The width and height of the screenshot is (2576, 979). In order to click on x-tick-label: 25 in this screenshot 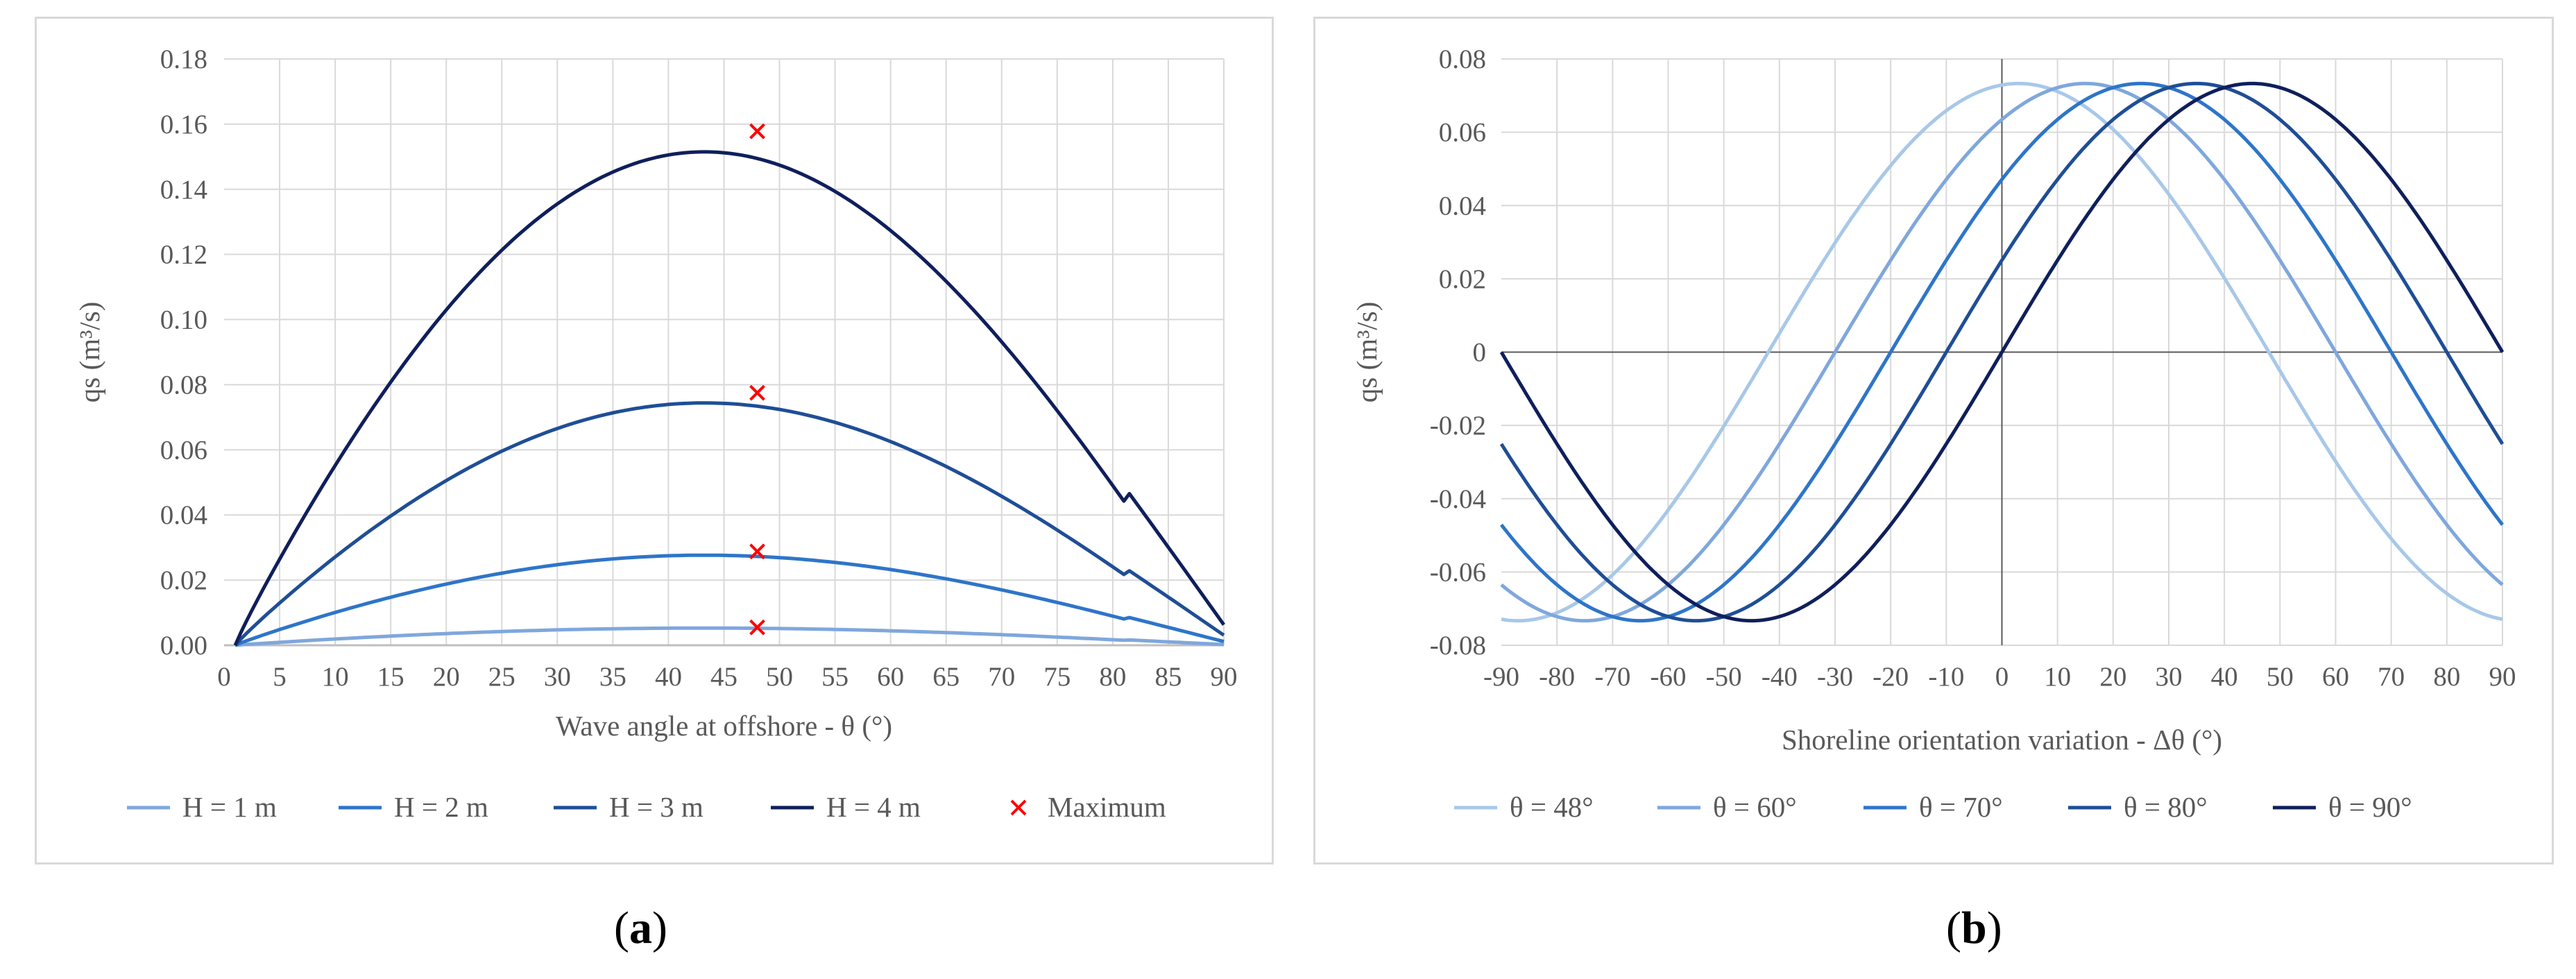, I will do `click(501, 677)`.